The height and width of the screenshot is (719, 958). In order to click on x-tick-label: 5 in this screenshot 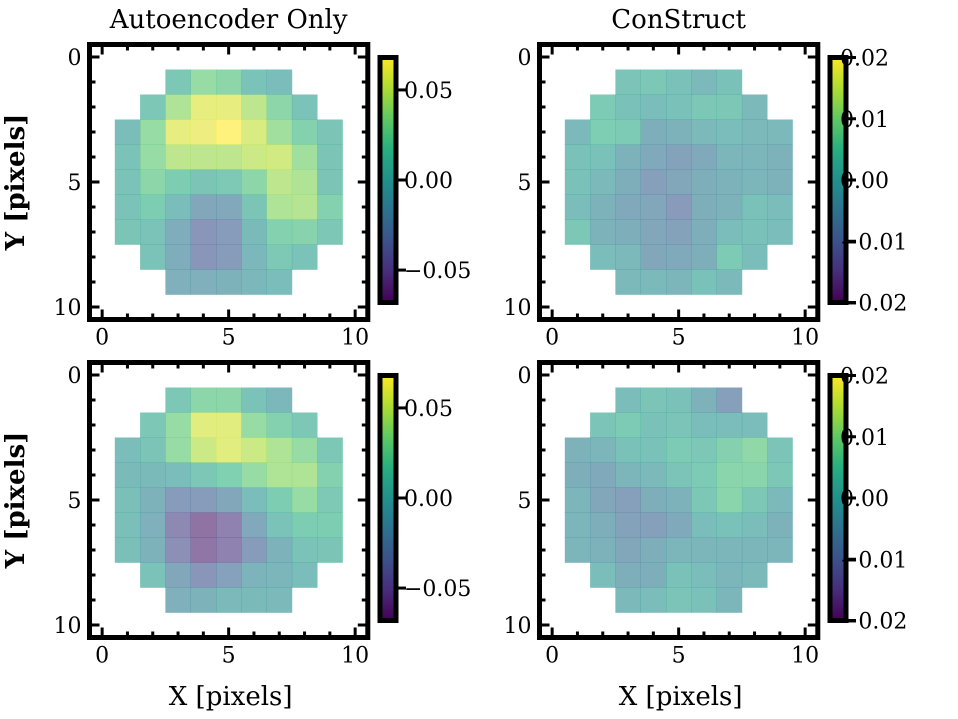, I will do `click(679, 338)`.